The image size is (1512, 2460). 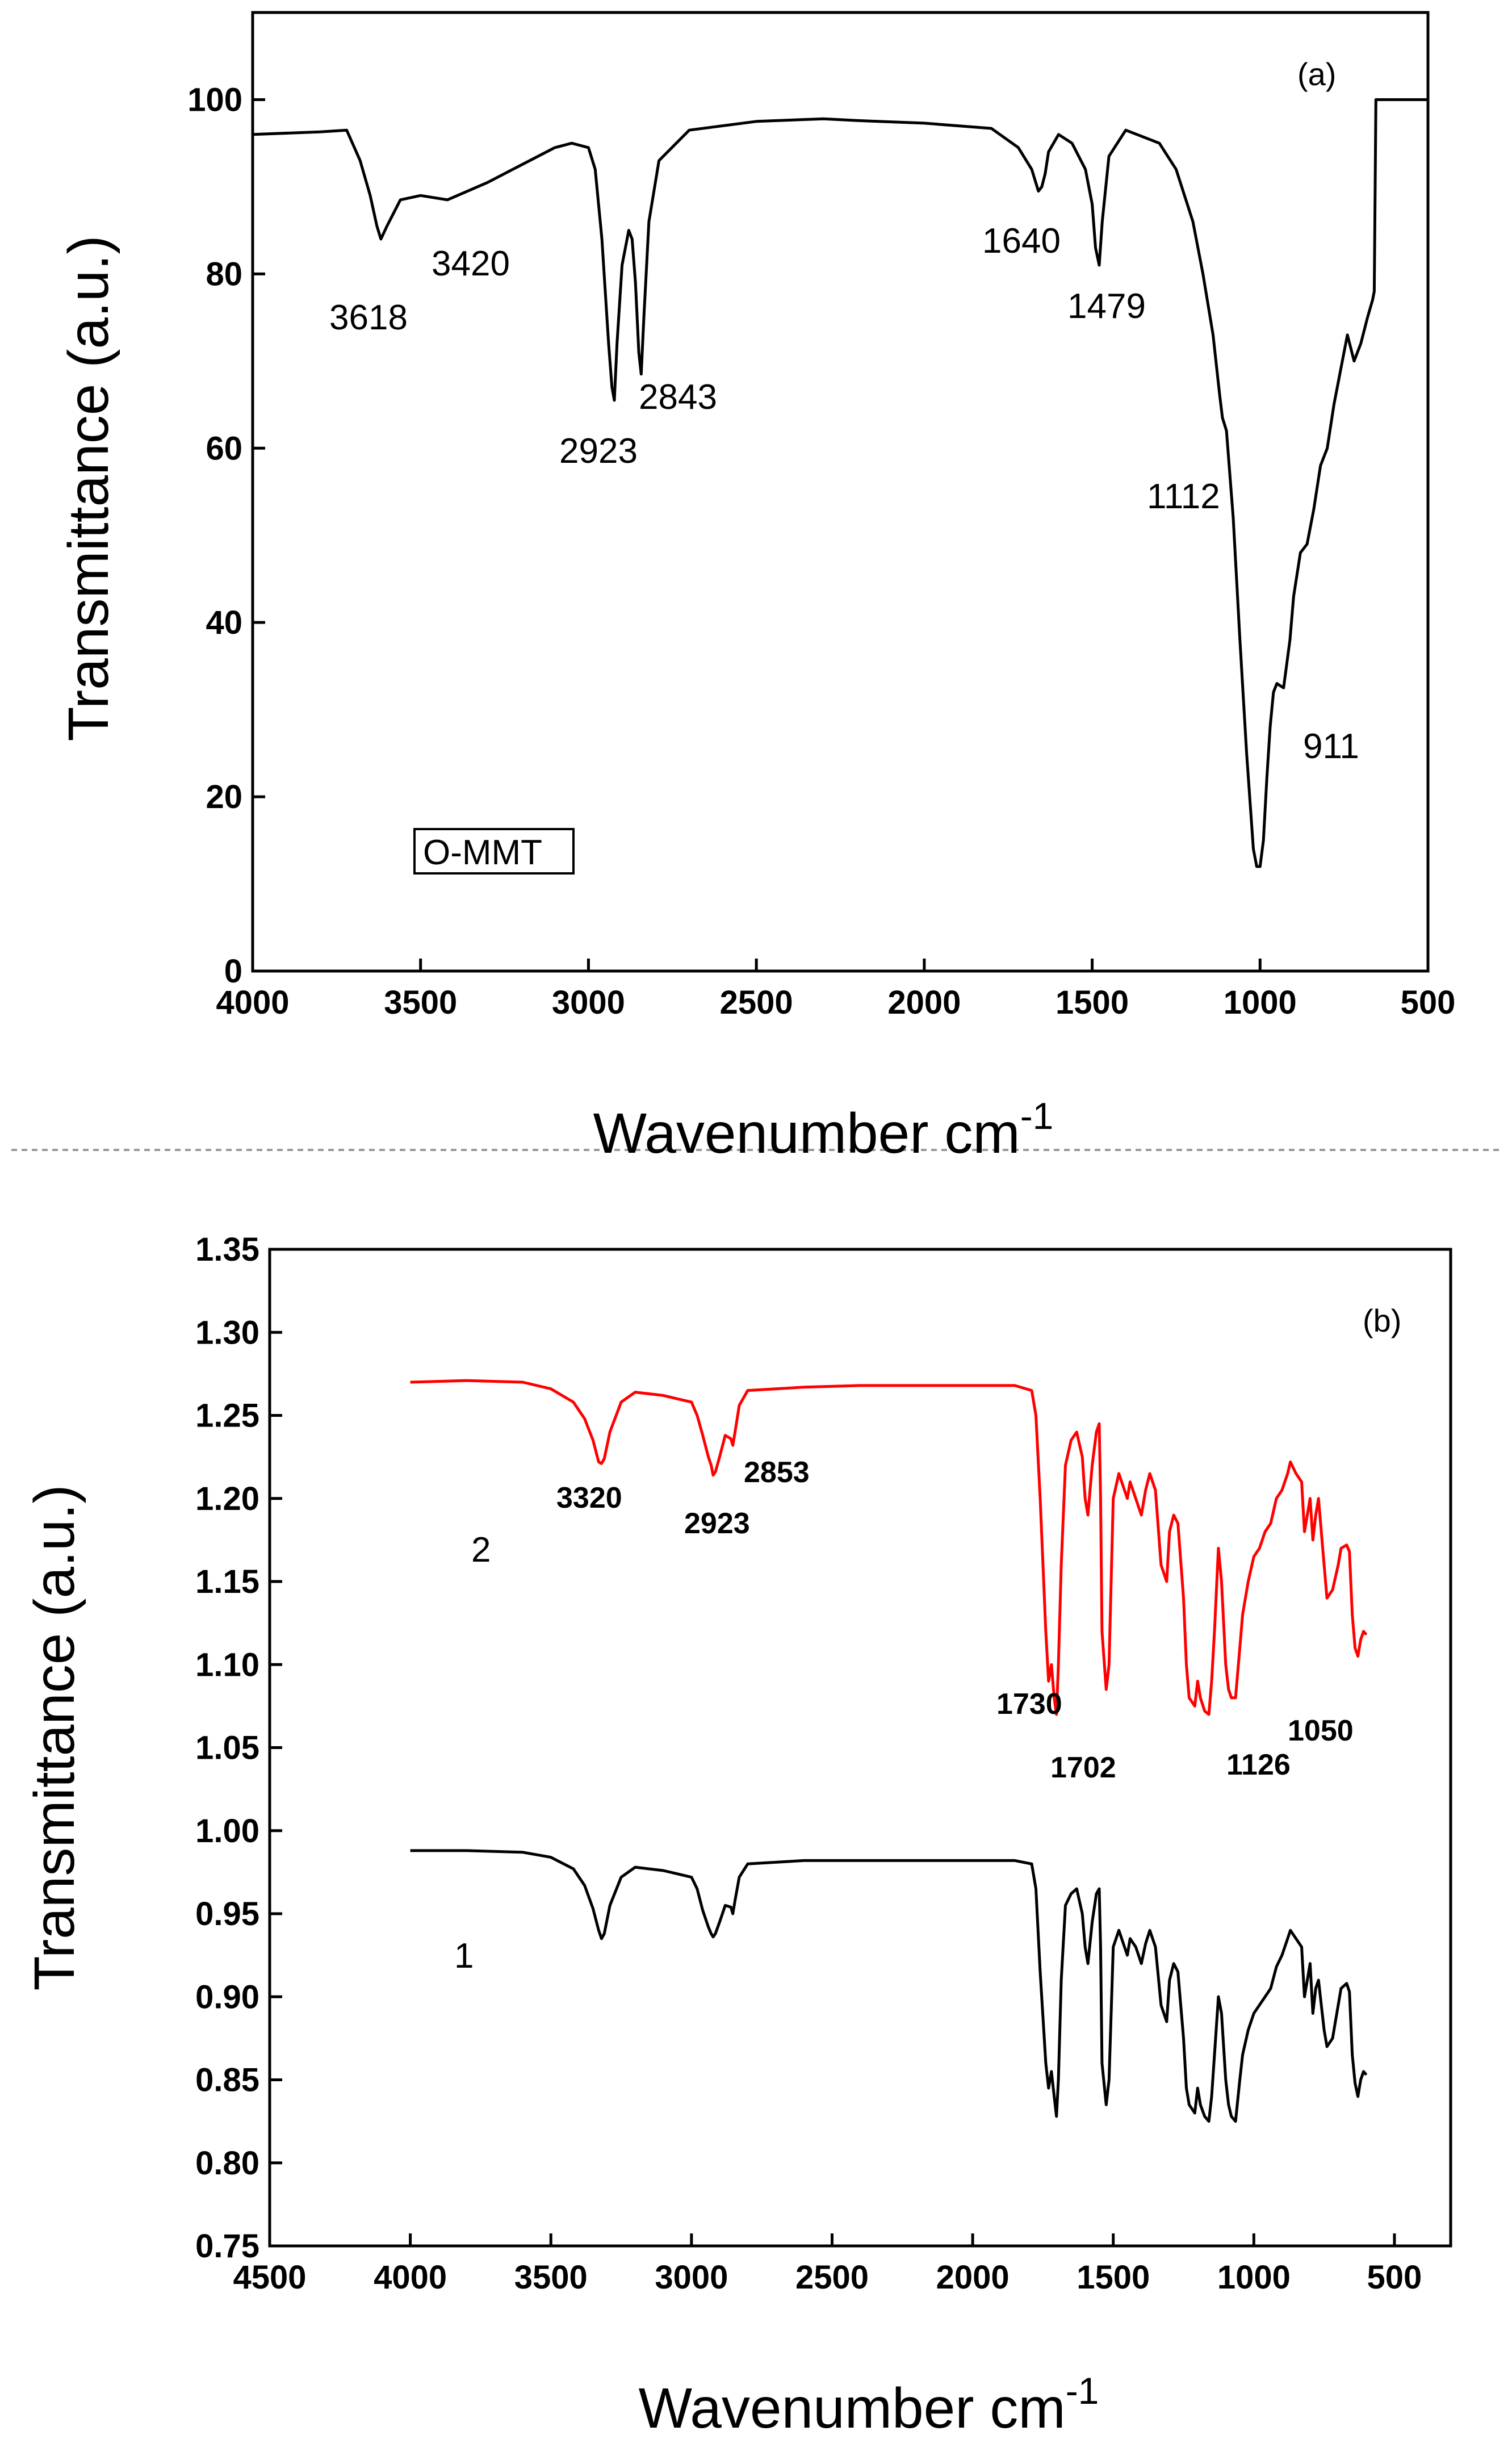 I want to click on panel-a-x-axis-title: Wavenumber cm-1, so click(x=824, y=1130).